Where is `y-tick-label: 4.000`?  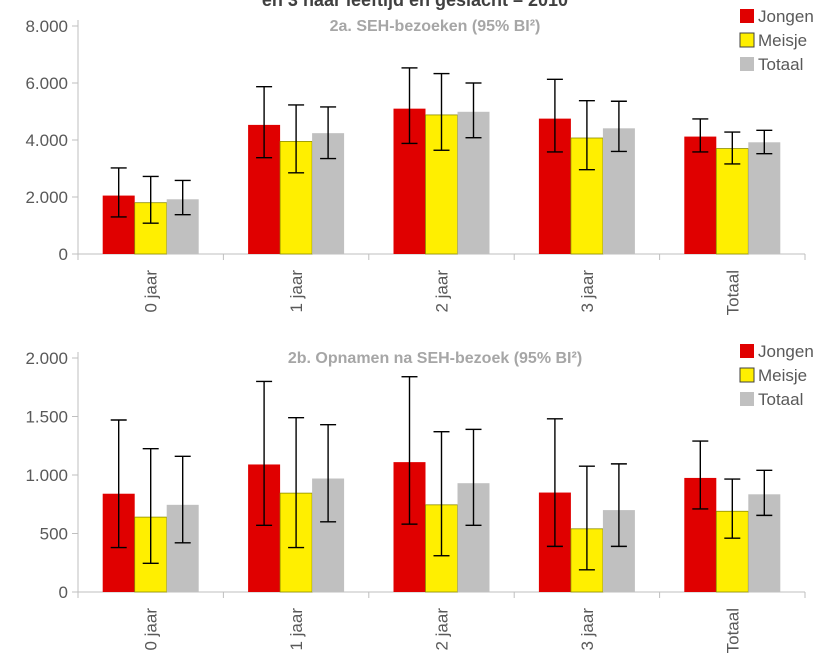
y-tick-label: 4.000 is located at coordinates (46, 140).